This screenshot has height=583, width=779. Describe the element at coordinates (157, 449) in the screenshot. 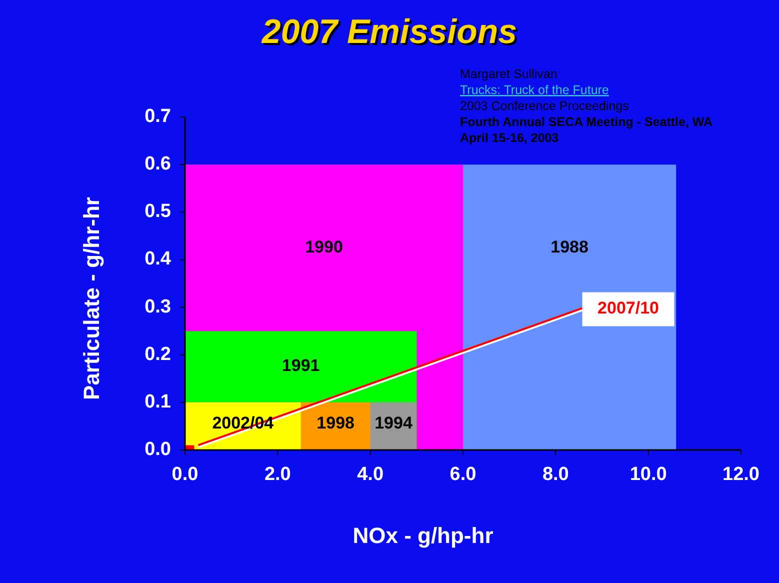

I see `y-tick-label: 0.0` at that location.